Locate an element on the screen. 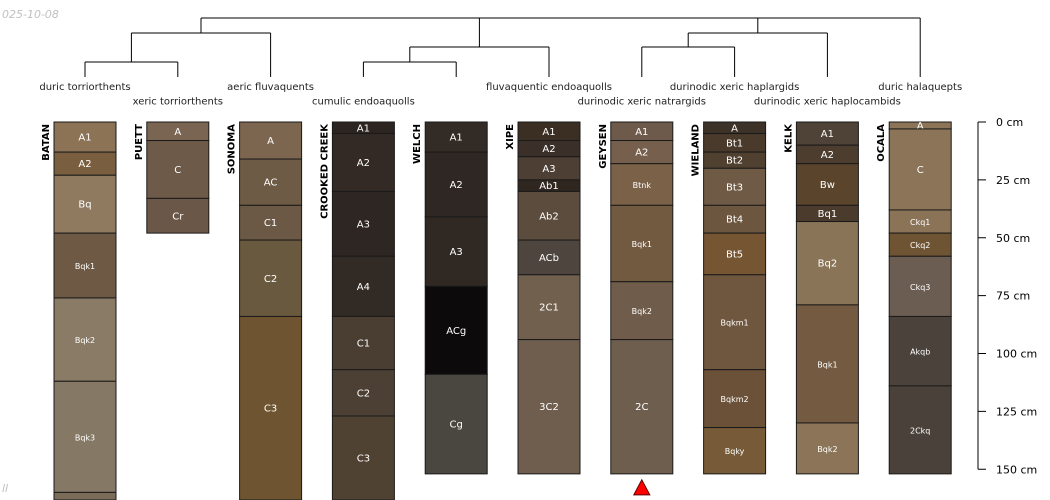 The width and height of the screenshot is (1050, 500). horizon-label-ocala-0: A is located at coordinates (920, 126).